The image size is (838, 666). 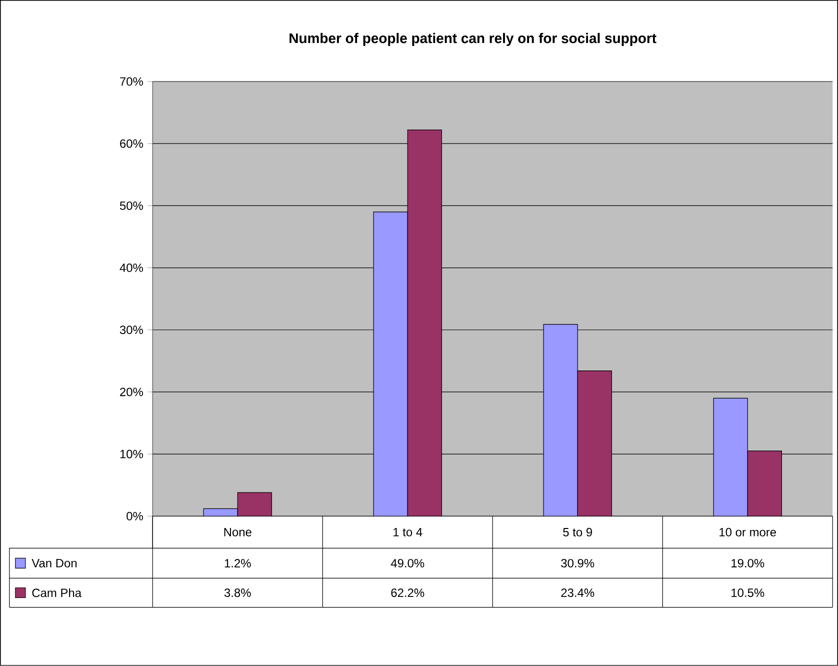 What do you see at coordinates (407, 563) in the screenshot?
I see `data-label: 49.0%` at bounding box center [407, 563].